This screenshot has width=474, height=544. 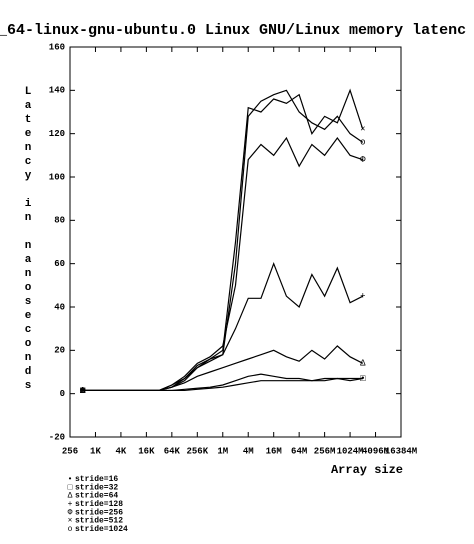 I want to click on point-marker: □, so click(x=363, y=379).